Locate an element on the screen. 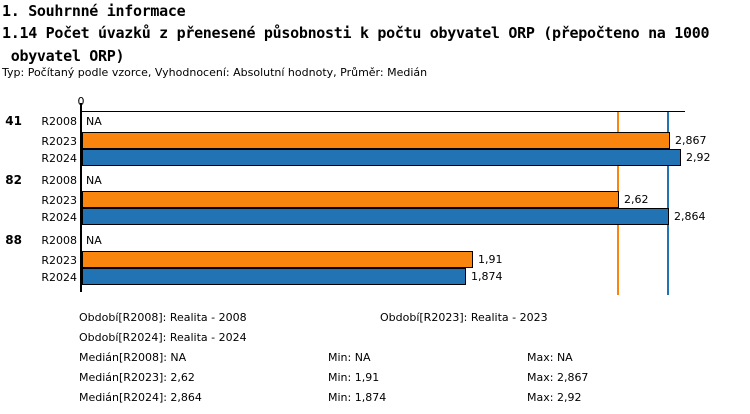 The height and width of the screenshot is (414, 750). section-title: 1. Souhrnné informace is located at coordinates (94, 11).